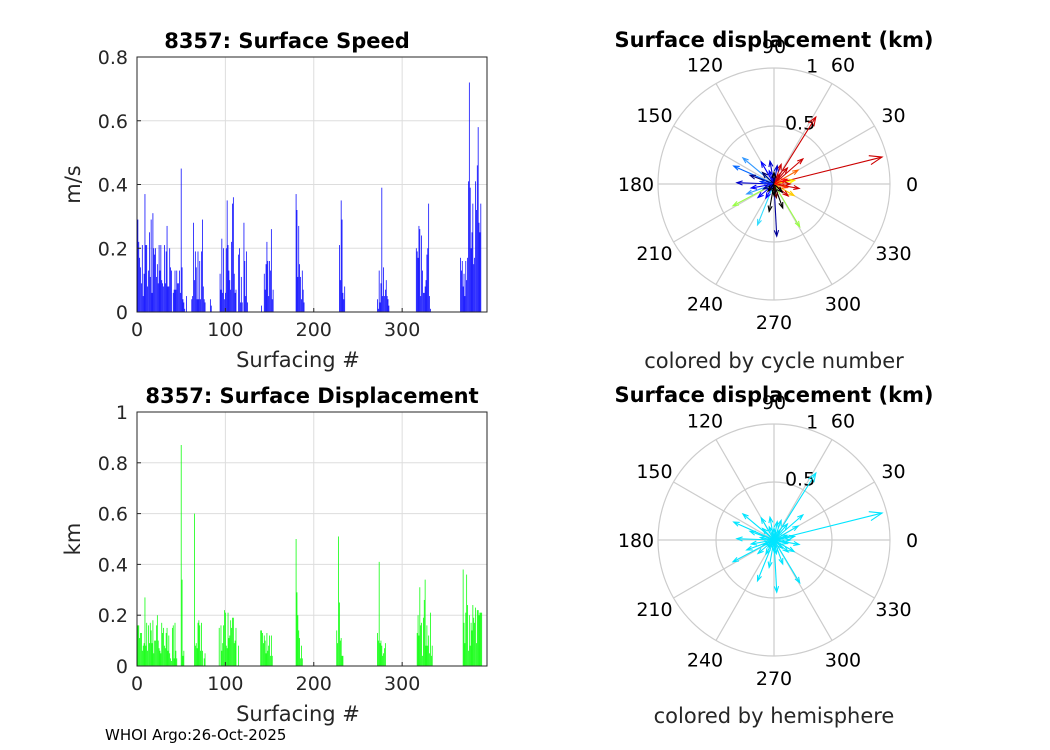 This screenshot has width=1050, height=750. Describe the element at coordinates (311, 396) in the screenshot. I see `displacement-title: 8357: Surface Displacement` at that location.